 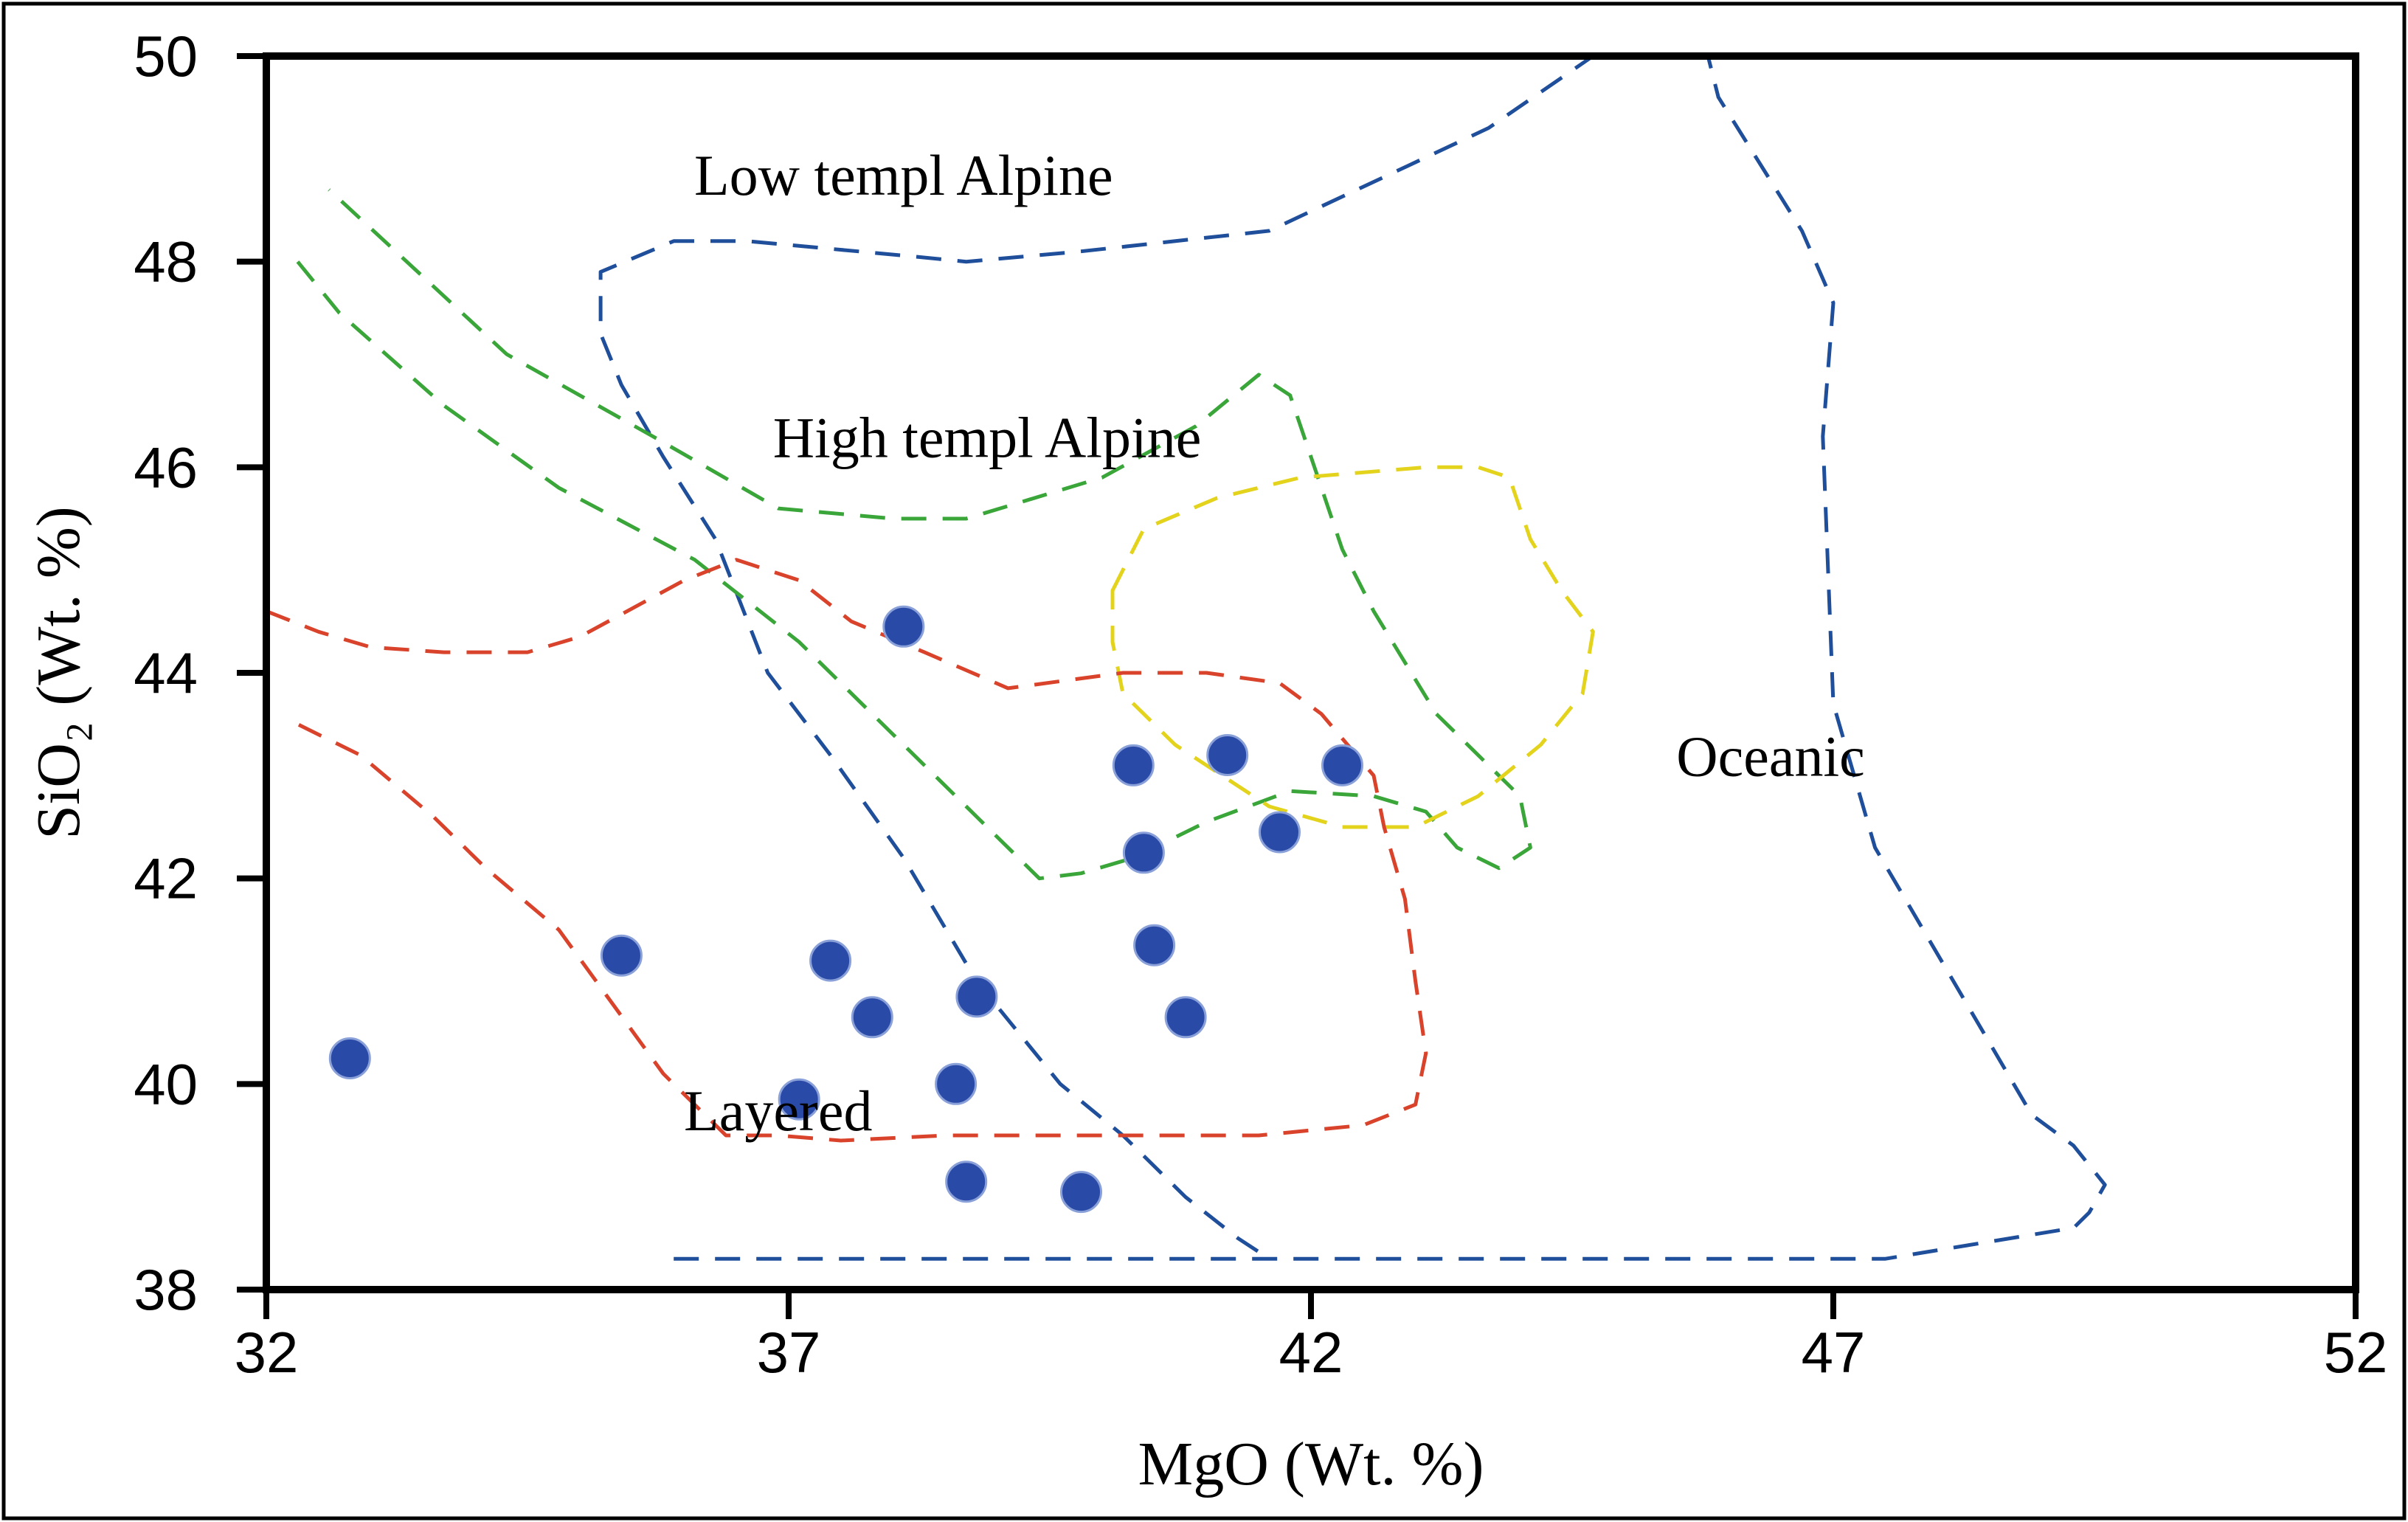 I want to click on x-tick-label: 52, so click(x=2356, y=1352).